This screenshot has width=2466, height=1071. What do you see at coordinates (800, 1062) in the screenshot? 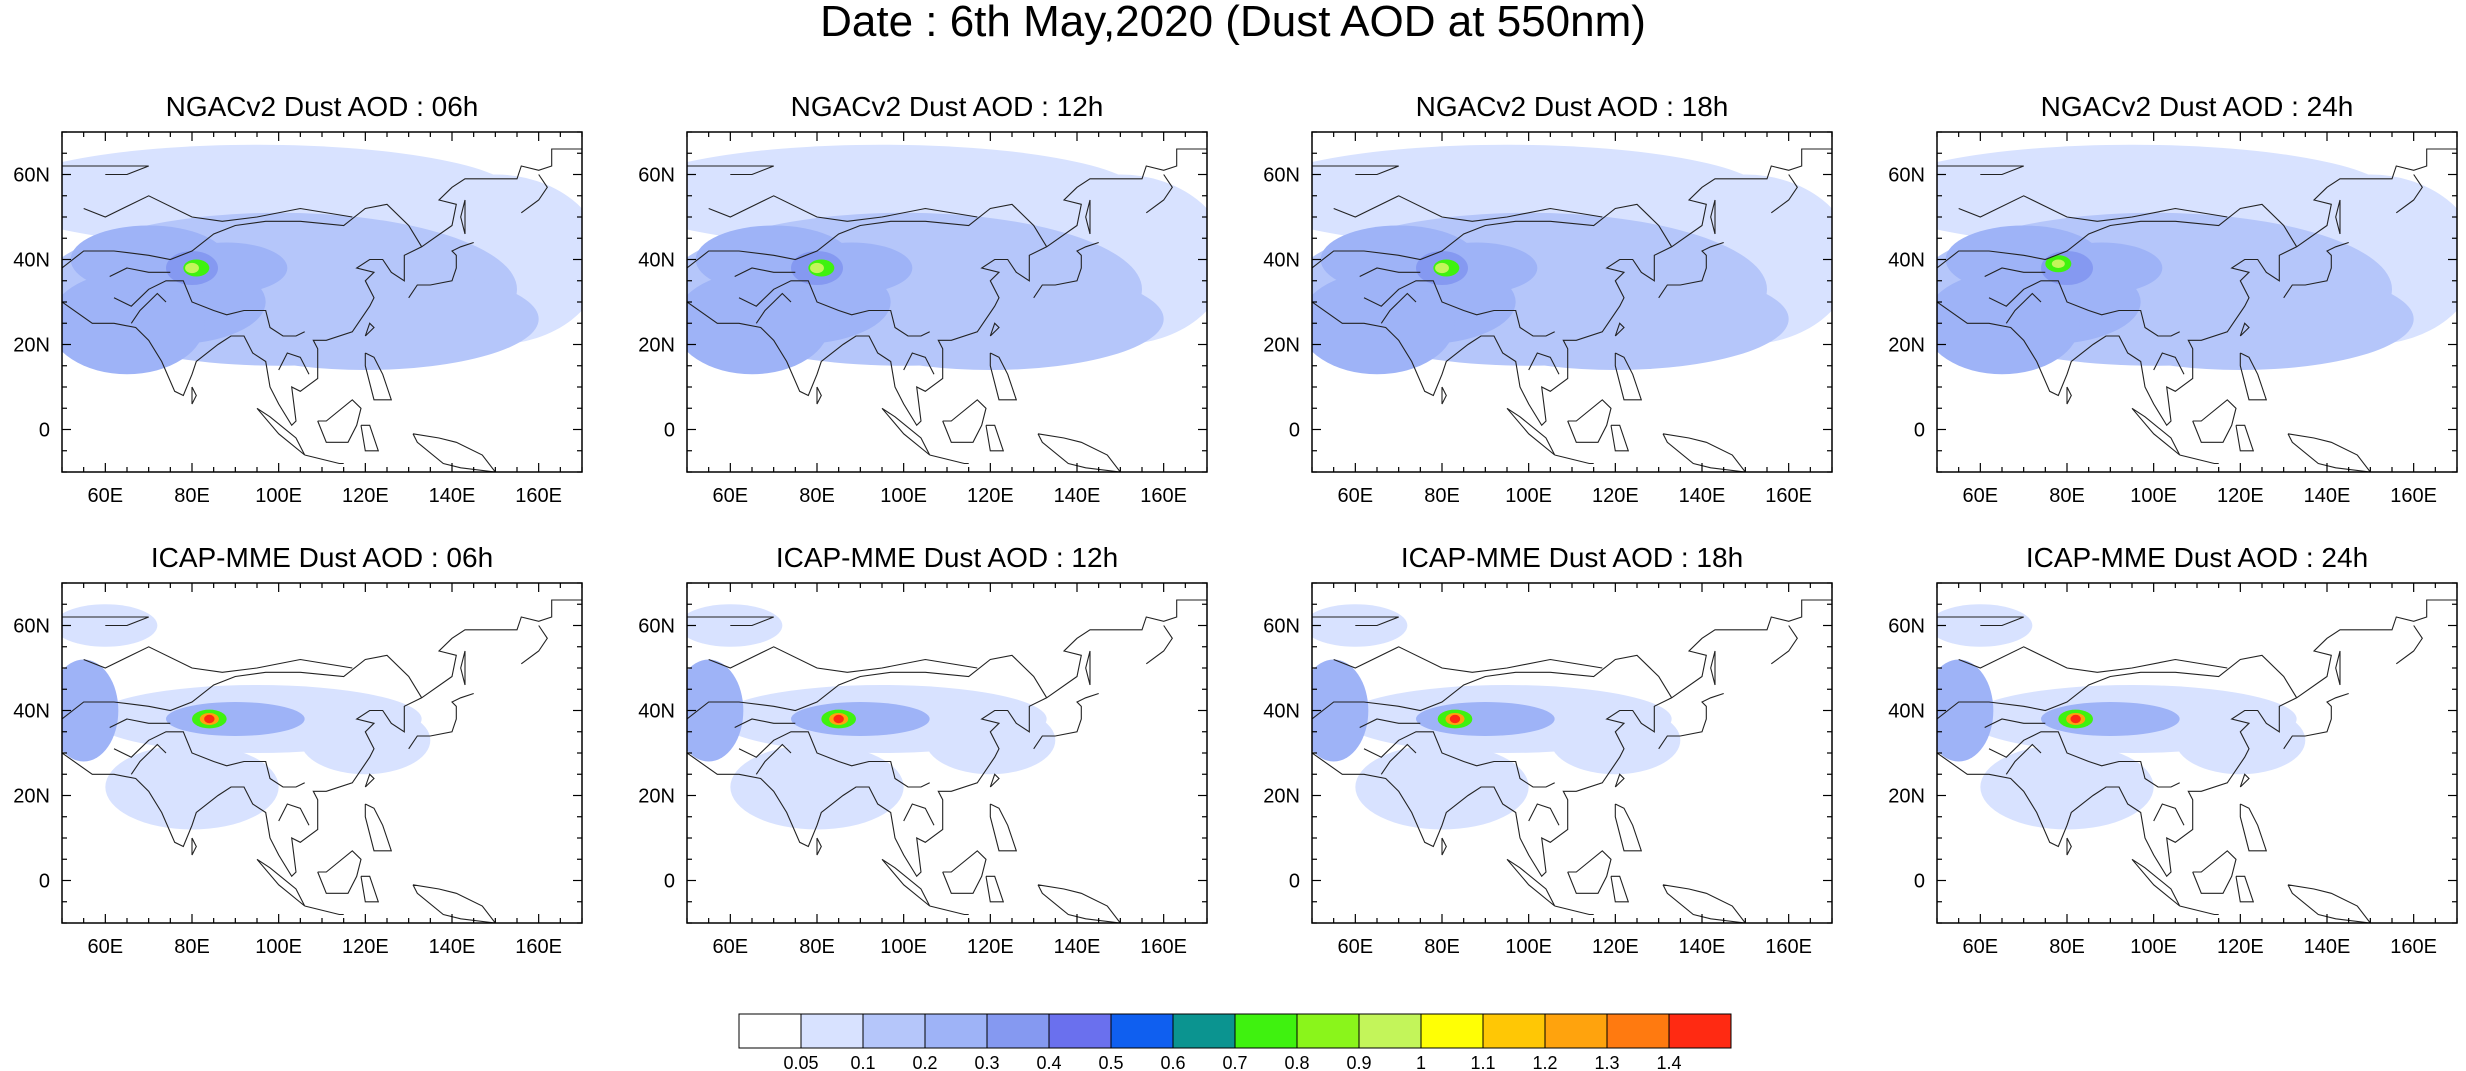
I see `colorbar-label: 0.05` at bounding box center [800, 1062].